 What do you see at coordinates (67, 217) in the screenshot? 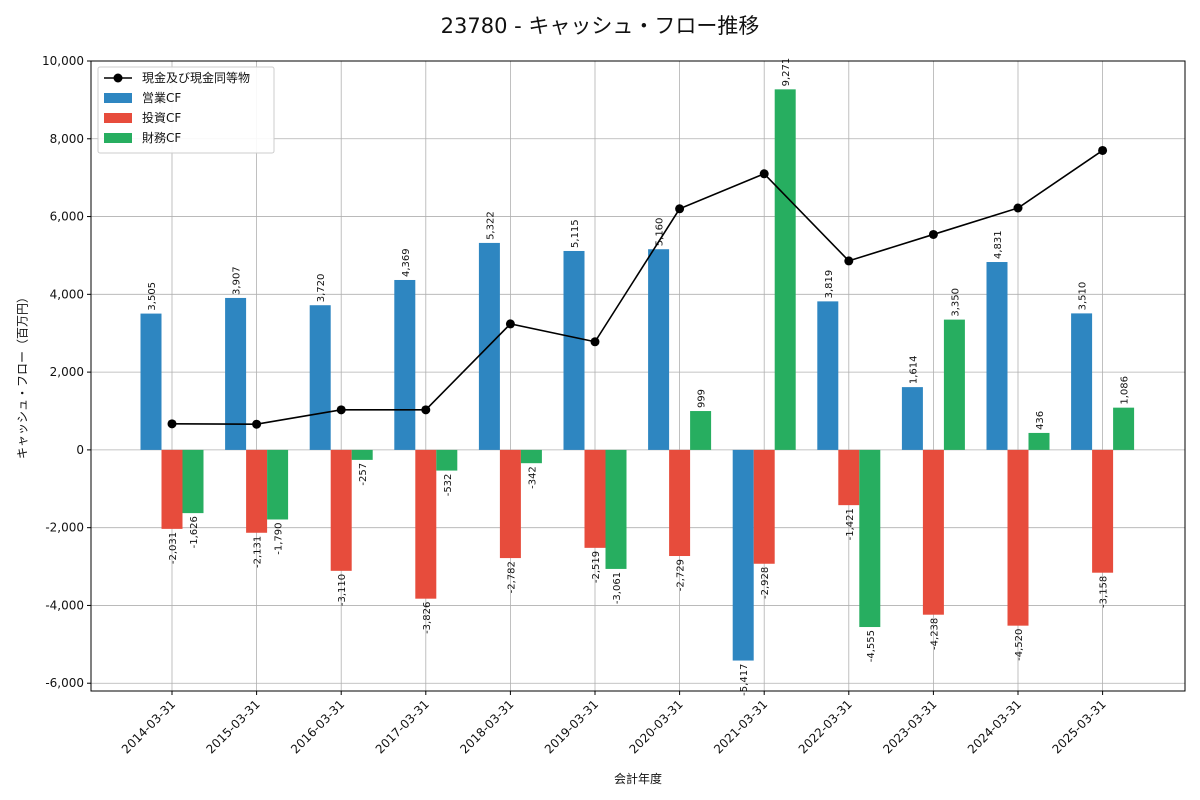
I see `y-tick-label: 6,000` at bounding box center [67, 217].